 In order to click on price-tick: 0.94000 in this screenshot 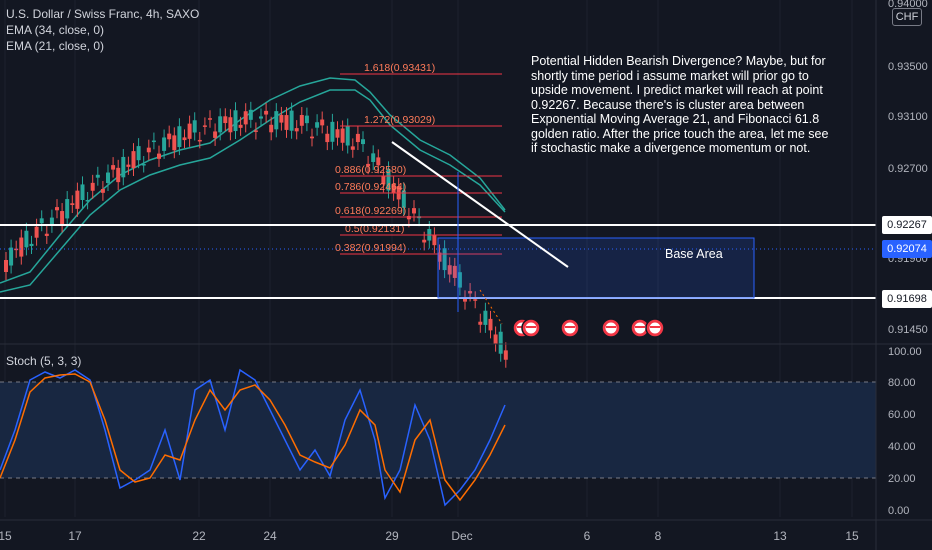, I will do `click(908, 5)`.